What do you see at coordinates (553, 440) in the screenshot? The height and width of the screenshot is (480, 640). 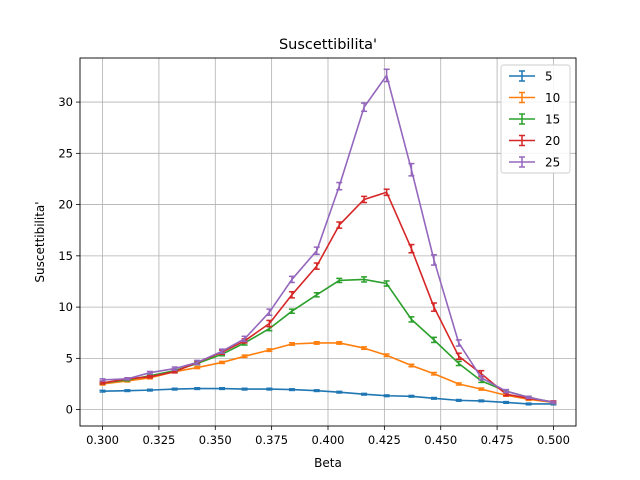 I see `x-tick-label-8: 0.500` at bounding box center [553, 440].